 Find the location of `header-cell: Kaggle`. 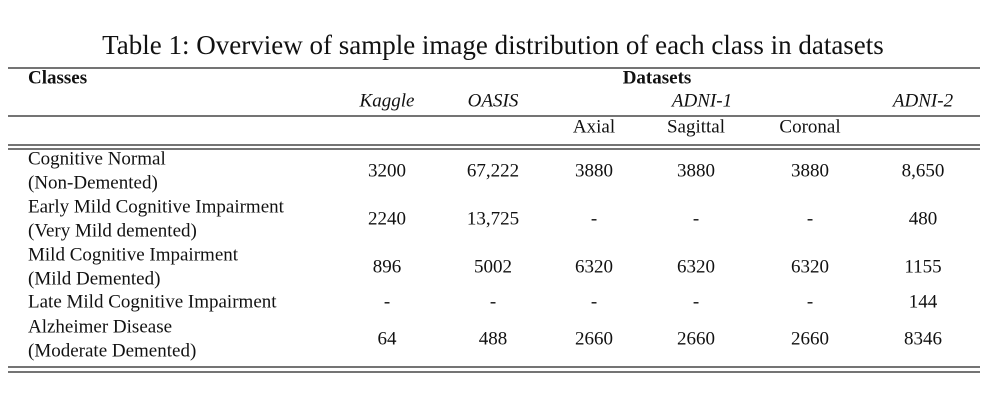

header-cell: Kaggle is located at coordinates (387, 100).